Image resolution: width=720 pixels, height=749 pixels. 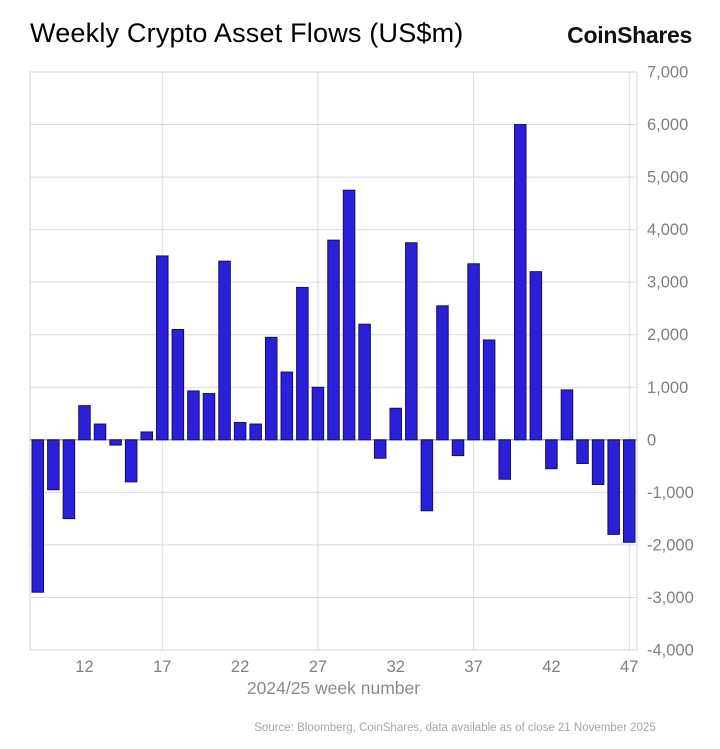 What do you see at coordinates (667, 178) in the screenshot?
I see `y-tick-label: 5,000` at bounding box center [667, 178].